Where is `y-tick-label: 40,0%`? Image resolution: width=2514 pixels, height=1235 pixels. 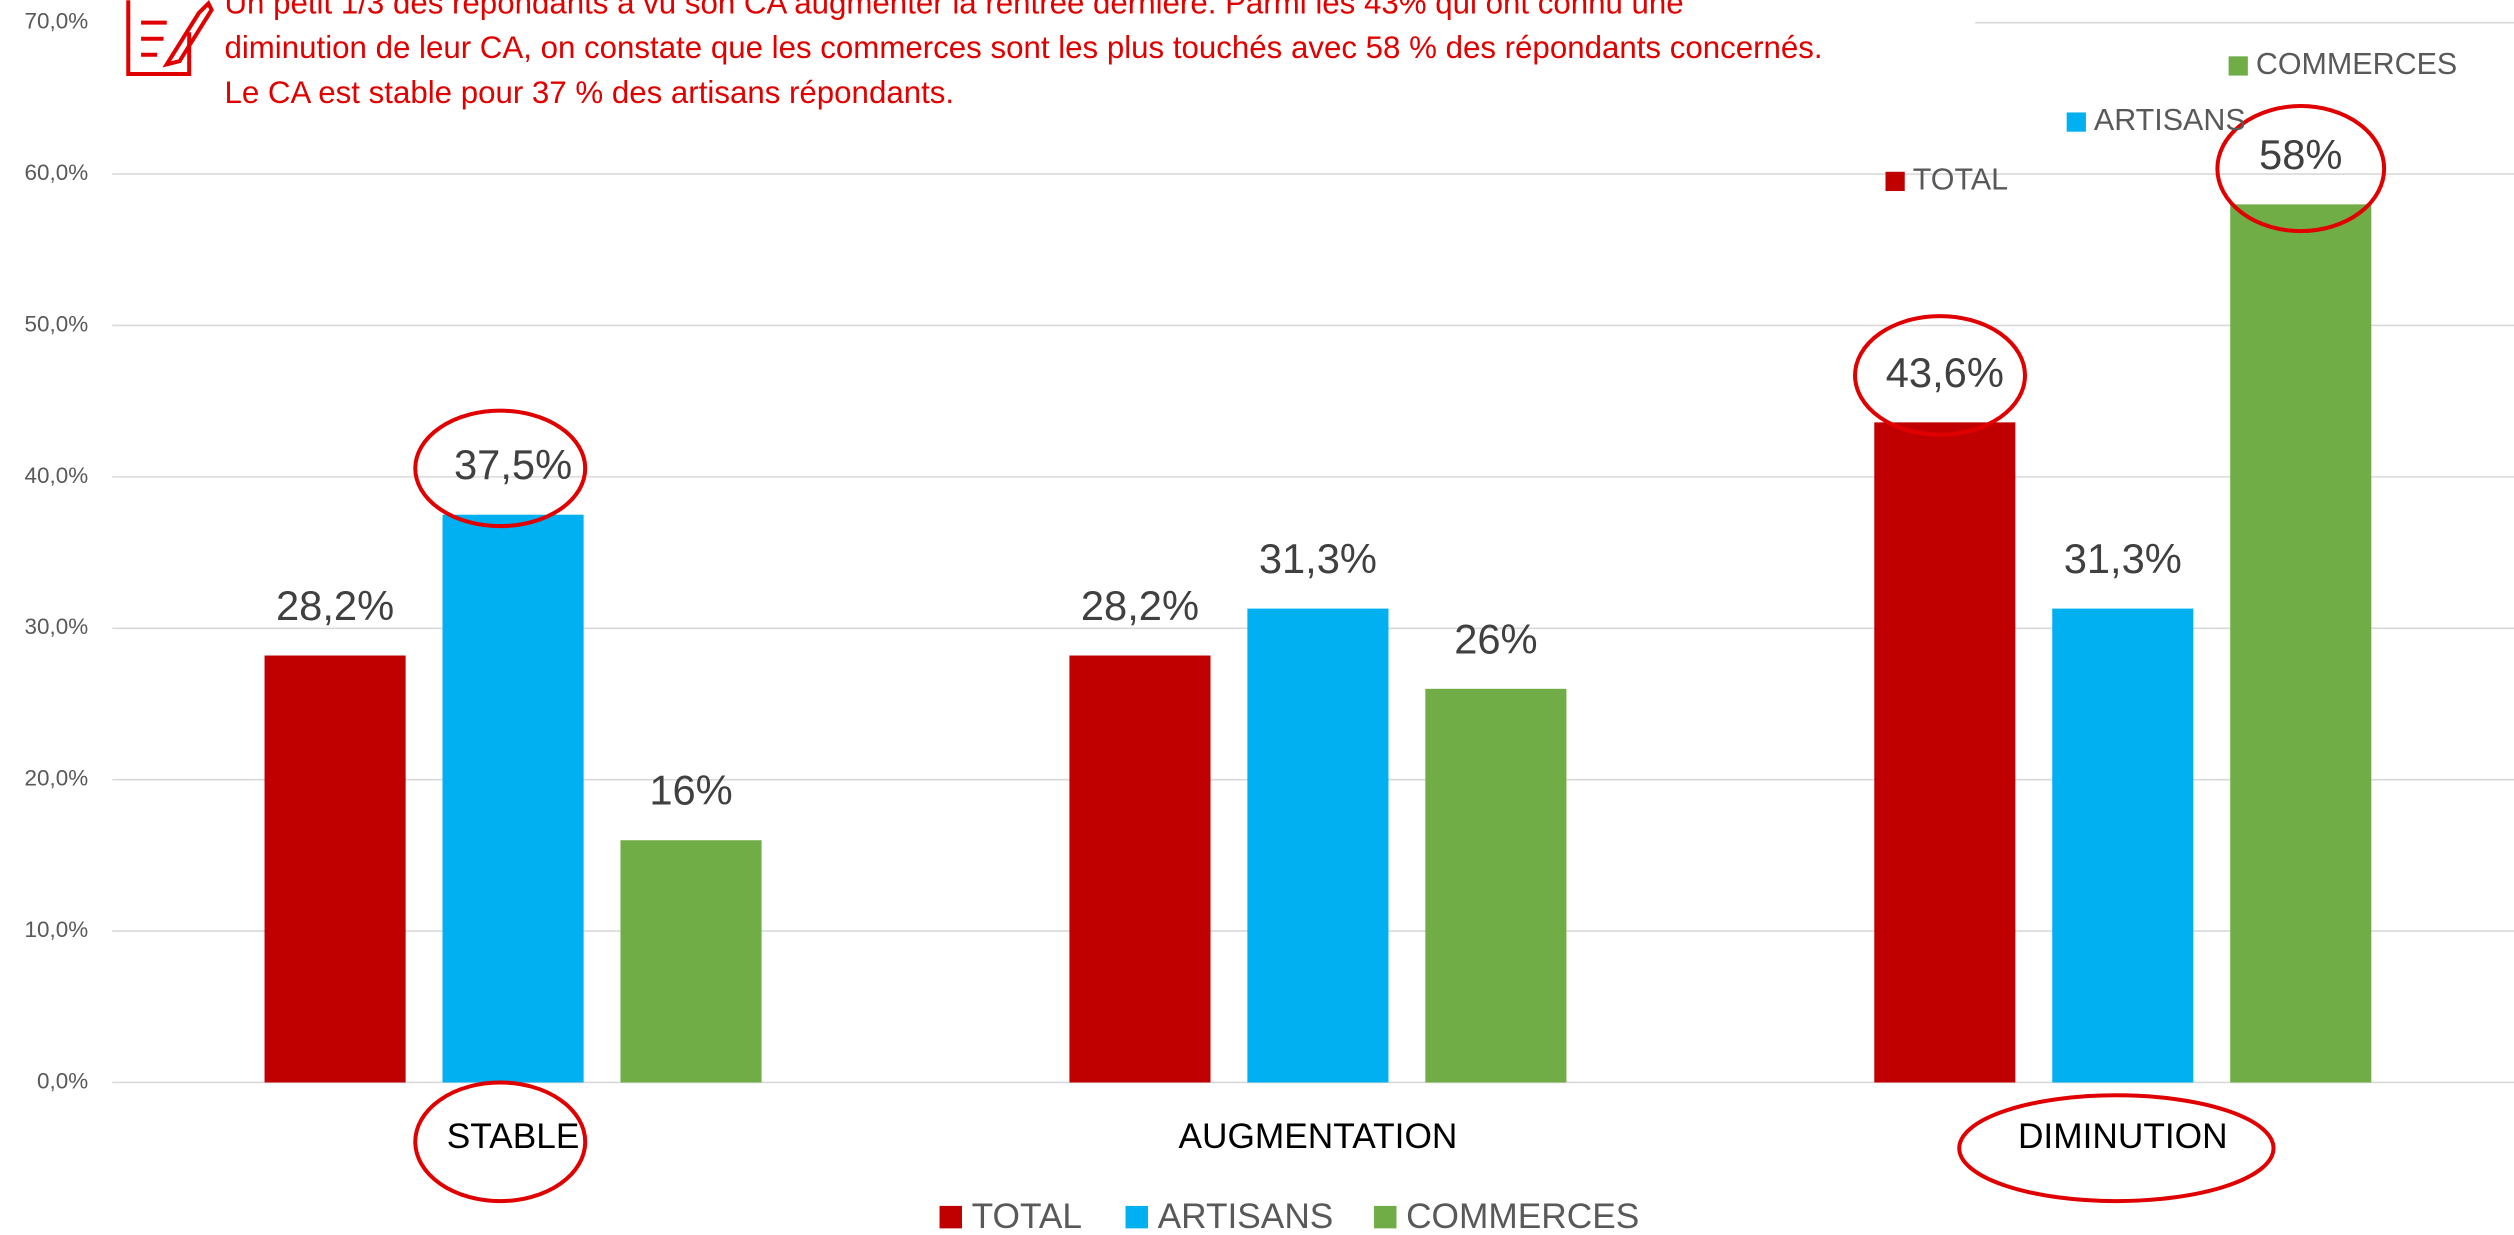
y-tick-label: 40,0% is located at coordinates (57, 475).